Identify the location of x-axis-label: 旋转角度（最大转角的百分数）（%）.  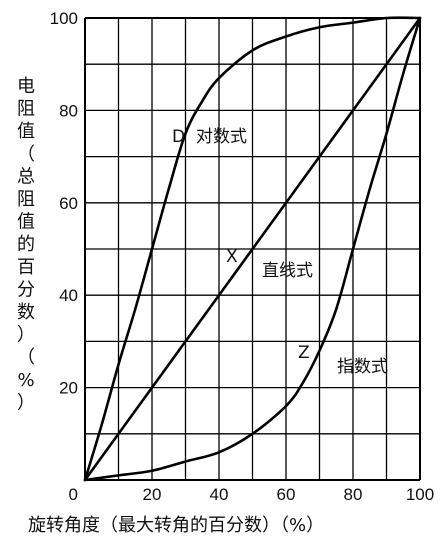
(176, 525).